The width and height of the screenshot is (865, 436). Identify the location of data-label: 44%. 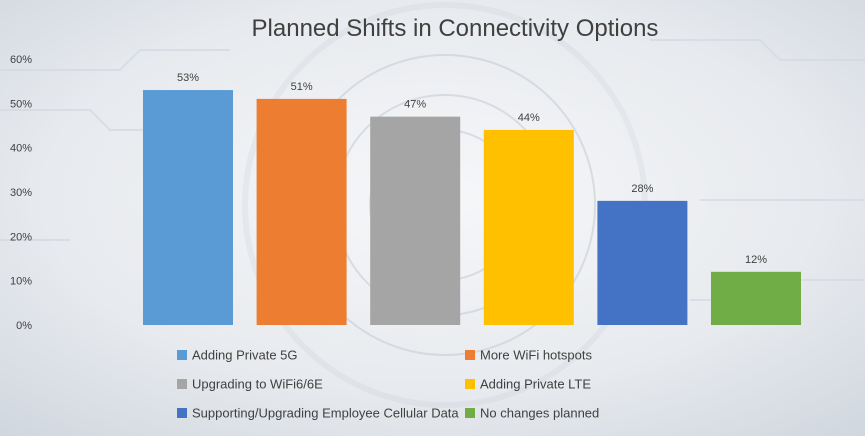
(529, 118).